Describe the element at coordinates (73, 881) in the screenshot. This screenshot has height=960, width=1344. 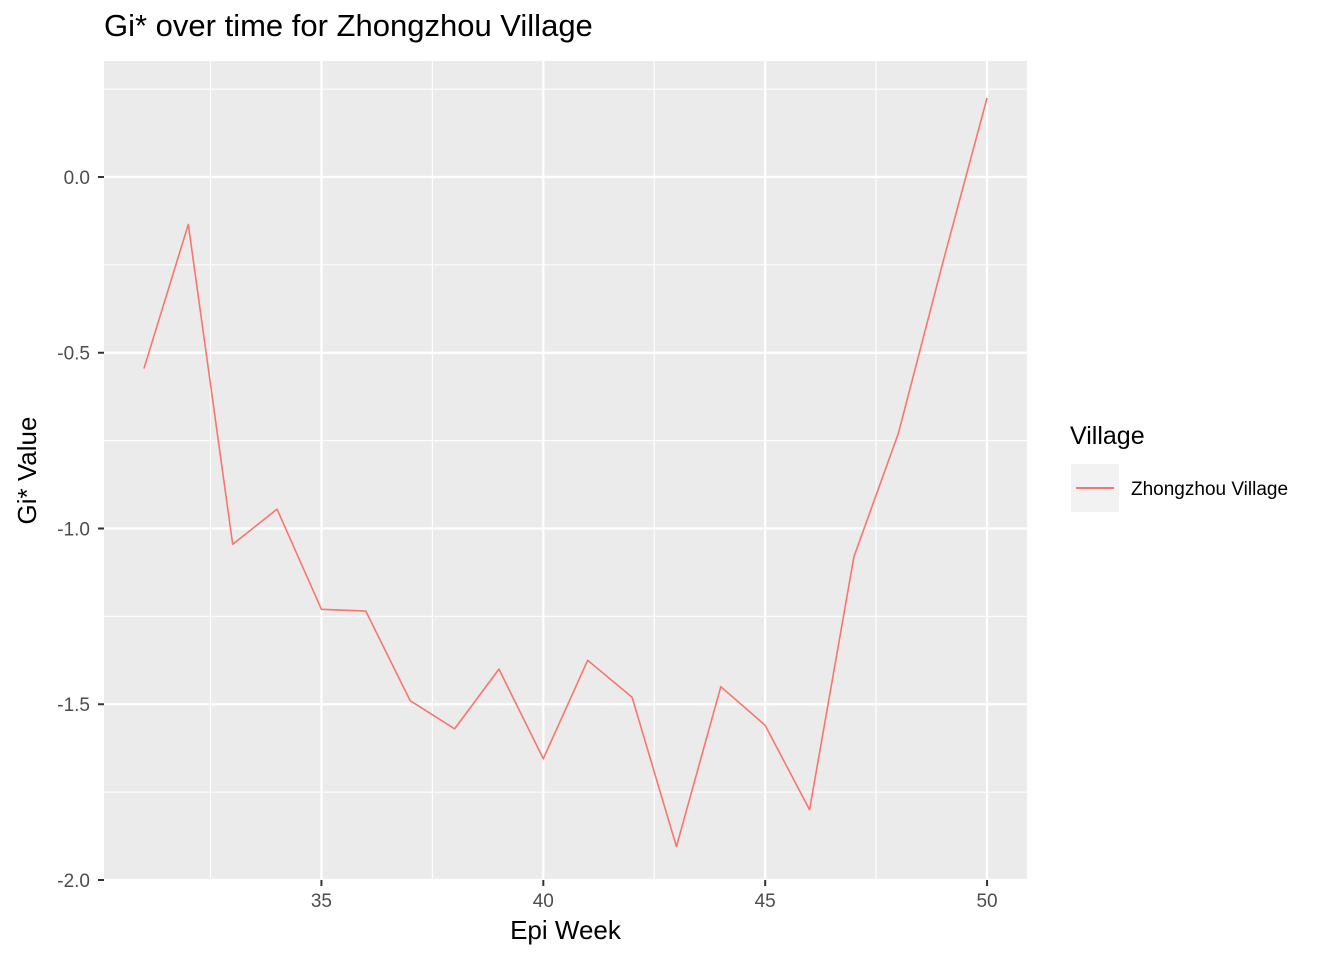
I see `y-tick-label: -2.0` at that location.